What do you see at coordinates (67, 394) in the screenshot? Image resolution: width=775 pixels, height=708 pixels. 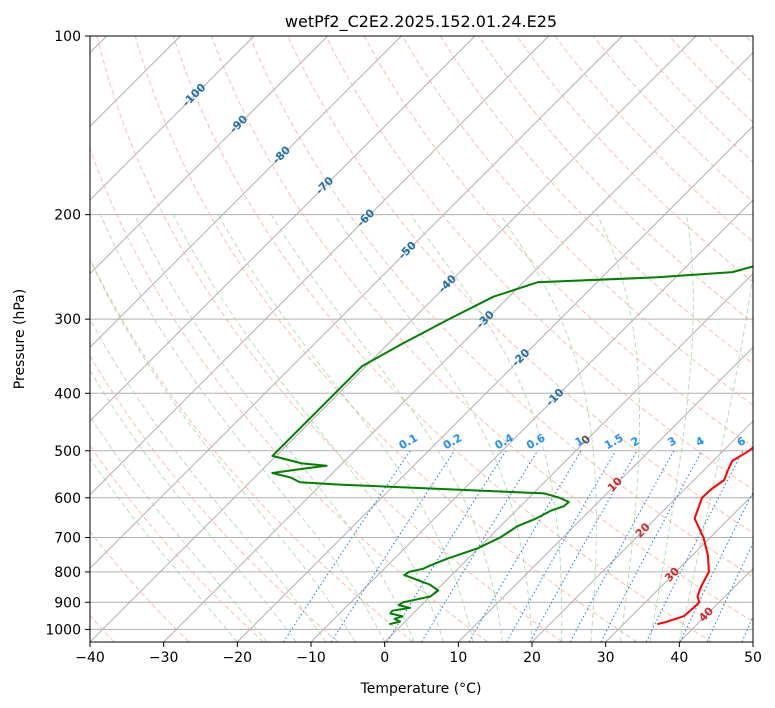 I see `y-tick-label: 400` at bounding box center [67, 394].